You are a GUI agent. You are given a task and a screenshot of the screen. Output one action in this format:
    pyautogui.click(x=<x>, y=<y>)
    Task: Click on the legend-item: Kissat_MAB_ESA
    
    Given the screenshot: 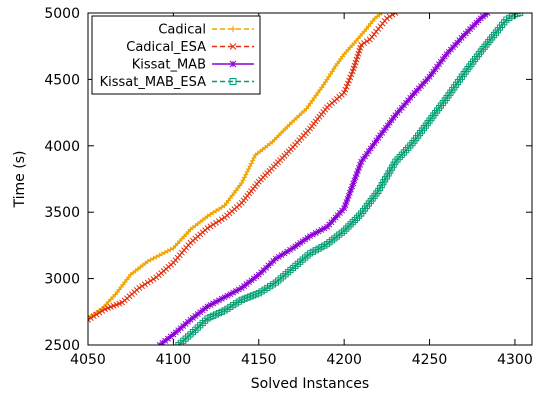 What is the action you would take?
    pyautogui.click(x=177, y=82)
    